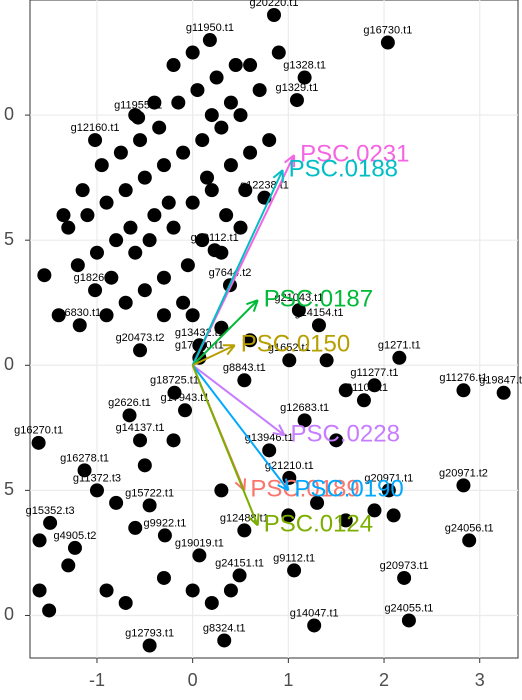 This screenshot has width=522, height=700. Describe the element at coordinates (387, 30) in the screenshot. I see `point-label: g16730.t1` at that location.